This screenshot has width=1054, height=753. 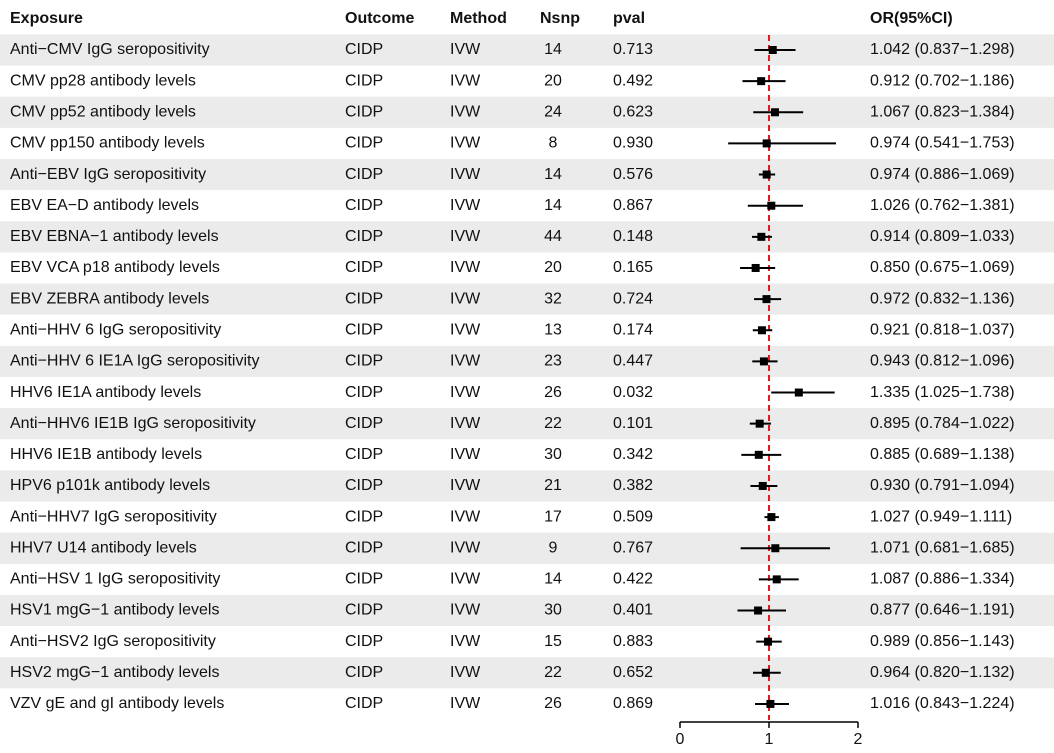 I want to click on nsnp: 9, so click(x=553, y=547).